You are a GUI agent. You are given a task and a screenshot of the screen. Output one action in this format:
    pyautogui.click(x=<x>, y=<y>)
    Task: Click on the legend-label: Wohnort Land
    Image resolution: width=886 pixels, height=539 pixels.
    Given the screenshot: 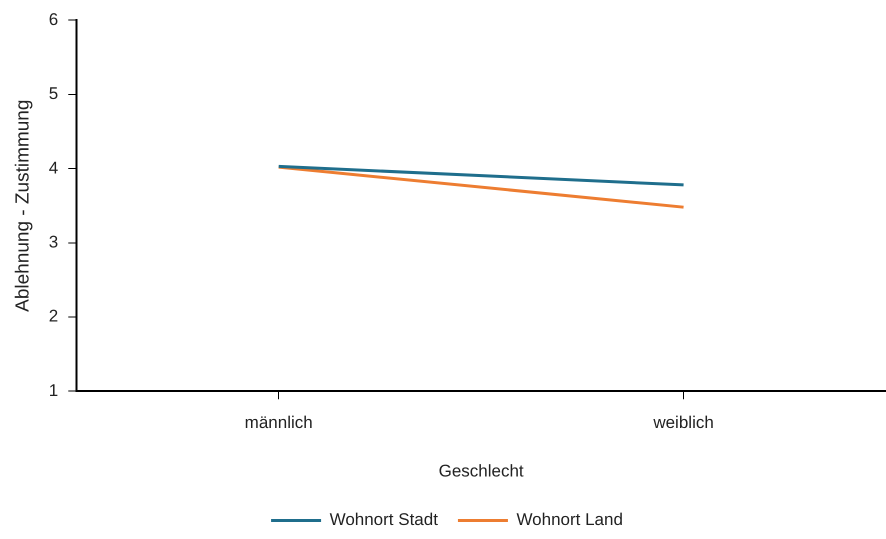 What is the action you would take?
    pyautogui.click(x=569, y=520)
    